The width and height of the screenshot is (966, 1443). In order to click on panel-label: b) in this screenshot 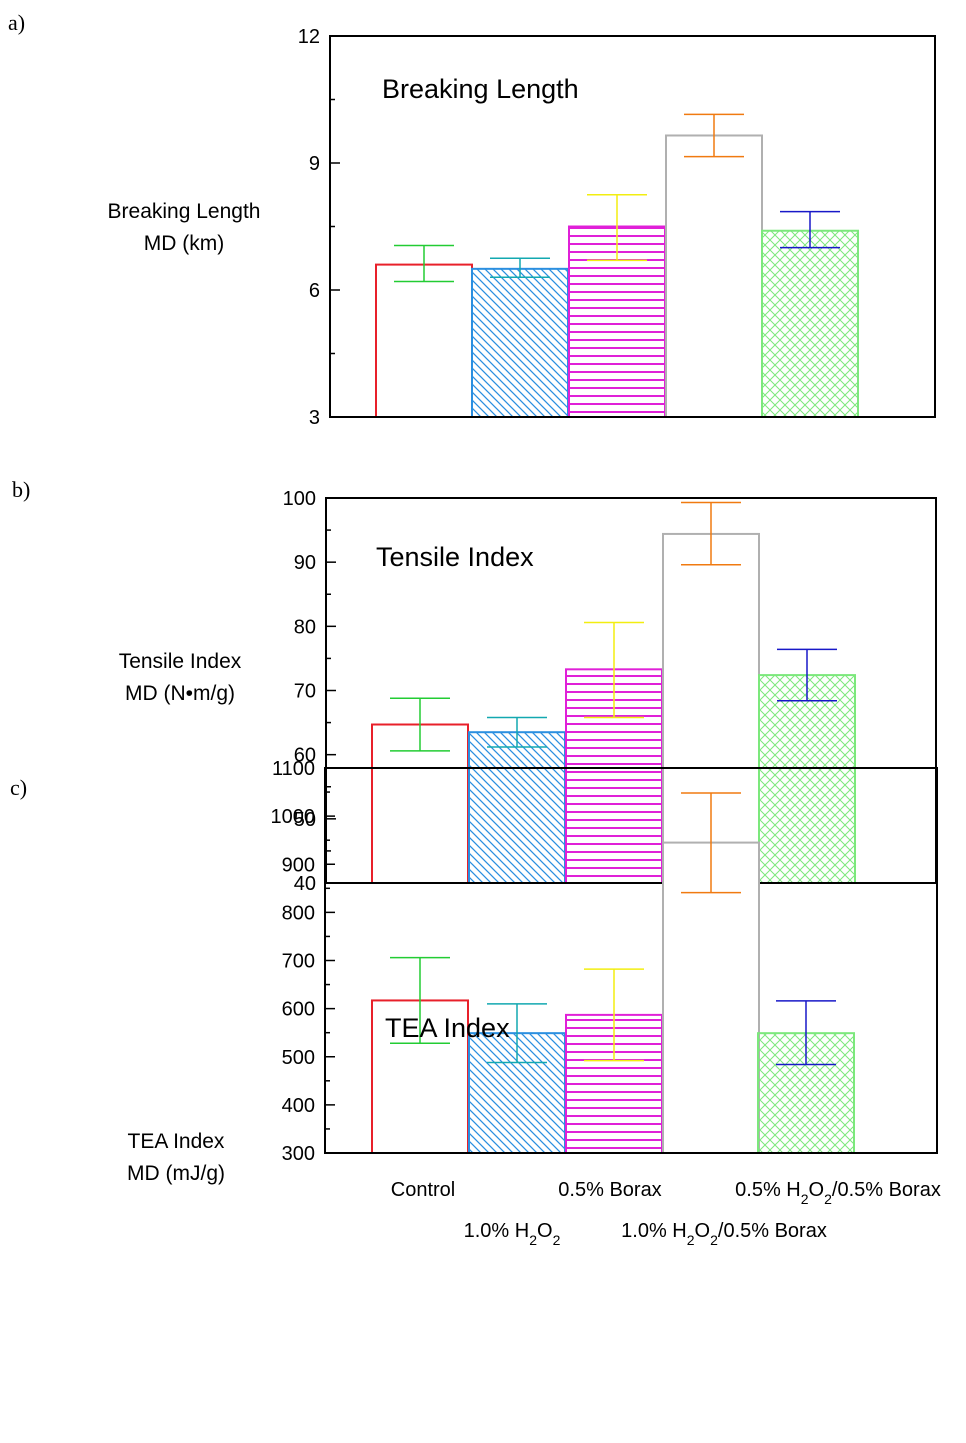, I will do `click(21, 489)`.